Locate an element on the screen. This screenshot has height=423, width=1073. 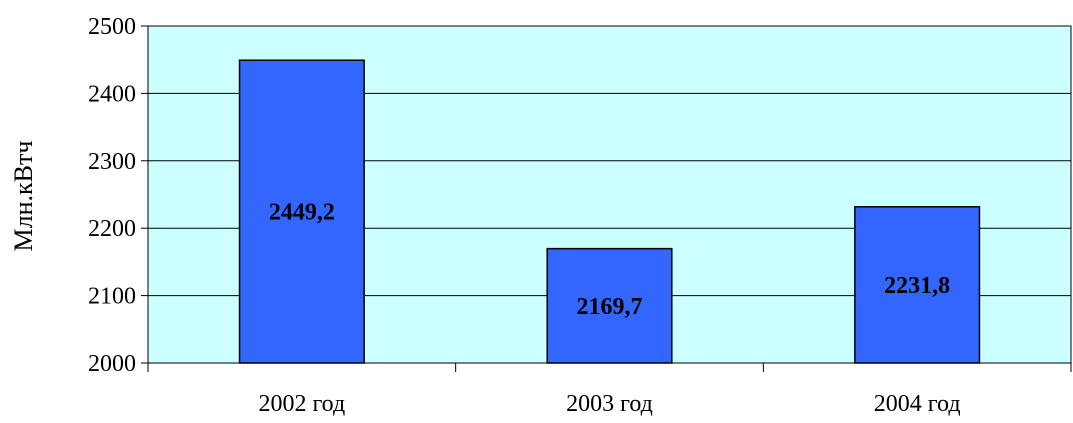
y-tick-labels: 2000 2100 2200 2300 2400 2500 is located at coordinates (112, 195).